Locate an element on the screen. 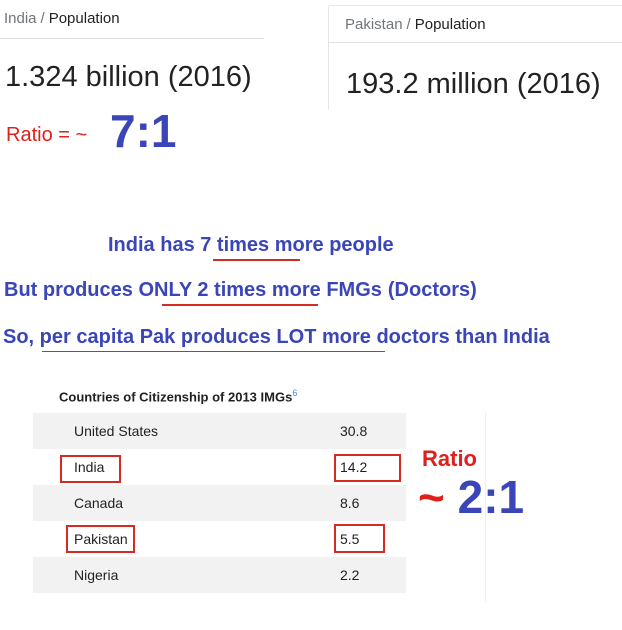  doctor-ratio-number: 2:1 is located at coordinates (484, 497).